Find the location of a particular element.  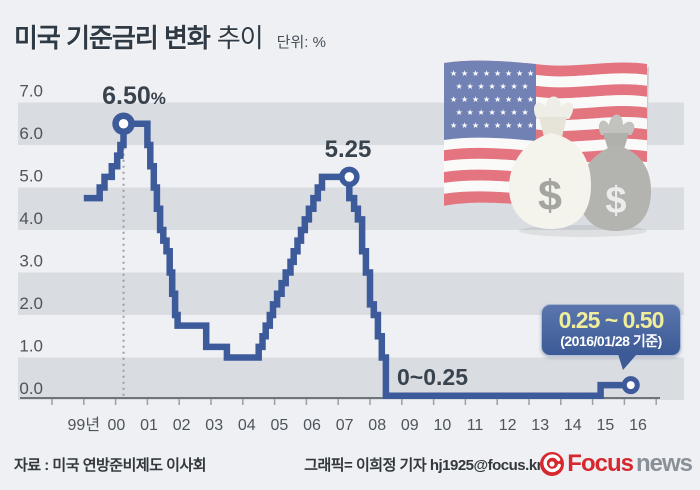

svg-text: 15 is located at coordinates (606, 425).